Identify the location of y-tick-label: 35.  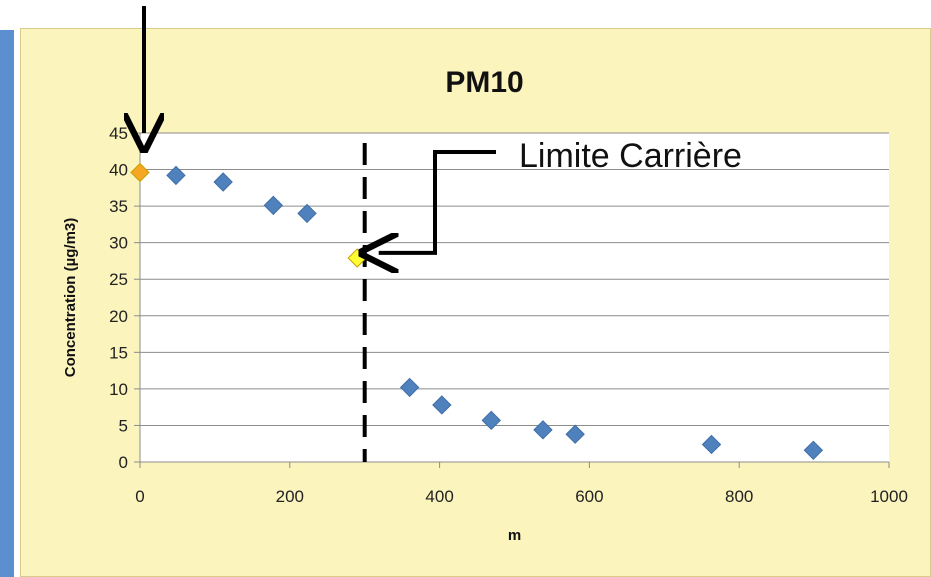
(118, 206).